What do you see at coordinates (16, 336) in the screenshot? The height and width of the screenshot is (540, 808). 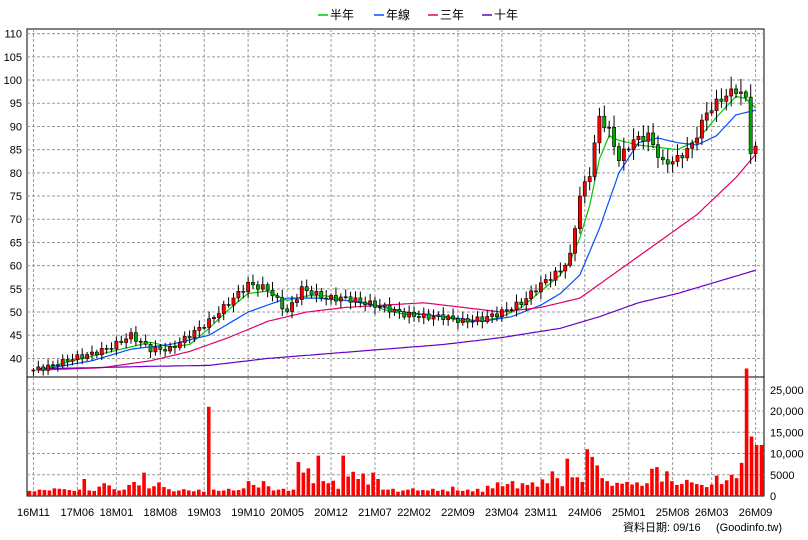 I see `price-y-tick-label: 45` at bounding box center [16, 336].